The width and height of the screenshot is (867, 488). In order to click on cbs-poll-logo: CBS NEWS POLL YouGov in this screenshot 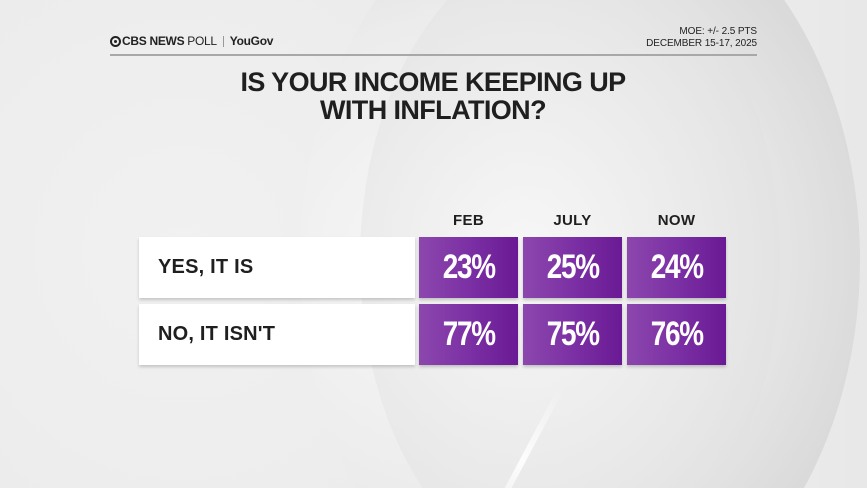, I will do `click(191, 41)`.